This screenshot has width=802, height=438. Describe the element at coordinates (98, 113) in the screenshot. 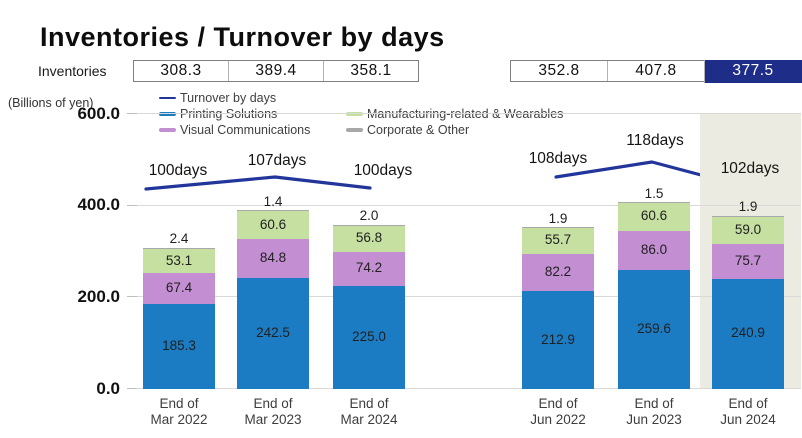

I see `y-tick-label: 600.0` at that location.